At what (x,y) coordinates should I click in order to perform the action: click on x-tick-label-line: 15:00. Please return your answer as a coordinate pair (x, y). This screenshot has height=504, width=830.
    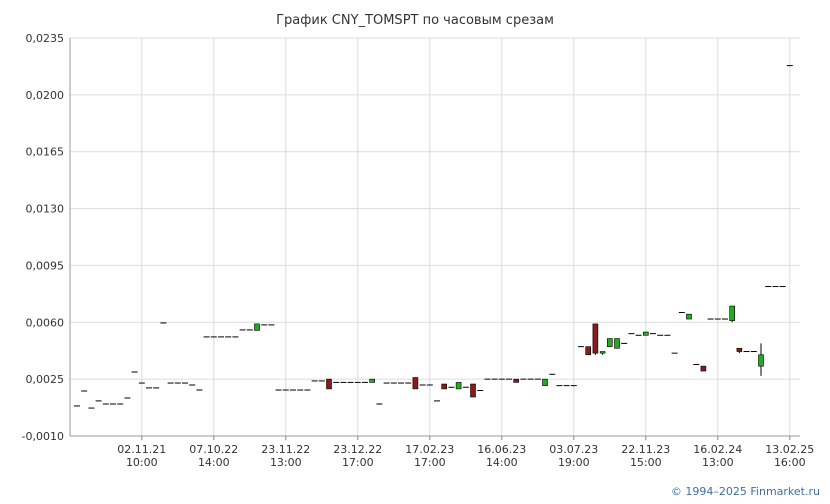
    Looking at the image, I should click on (646, 462).